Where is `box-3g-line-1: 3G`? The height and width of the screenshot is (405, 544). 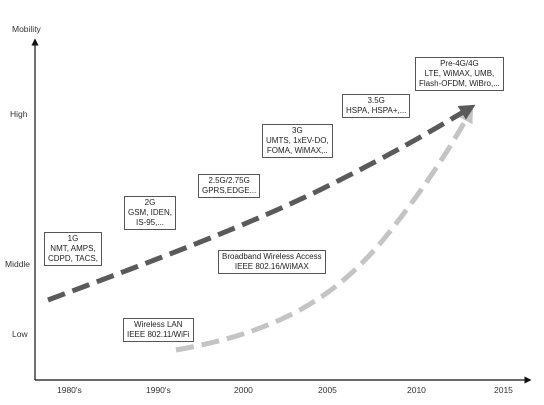 box-3g-line-1: 3G is located at coordinates (297, 130).